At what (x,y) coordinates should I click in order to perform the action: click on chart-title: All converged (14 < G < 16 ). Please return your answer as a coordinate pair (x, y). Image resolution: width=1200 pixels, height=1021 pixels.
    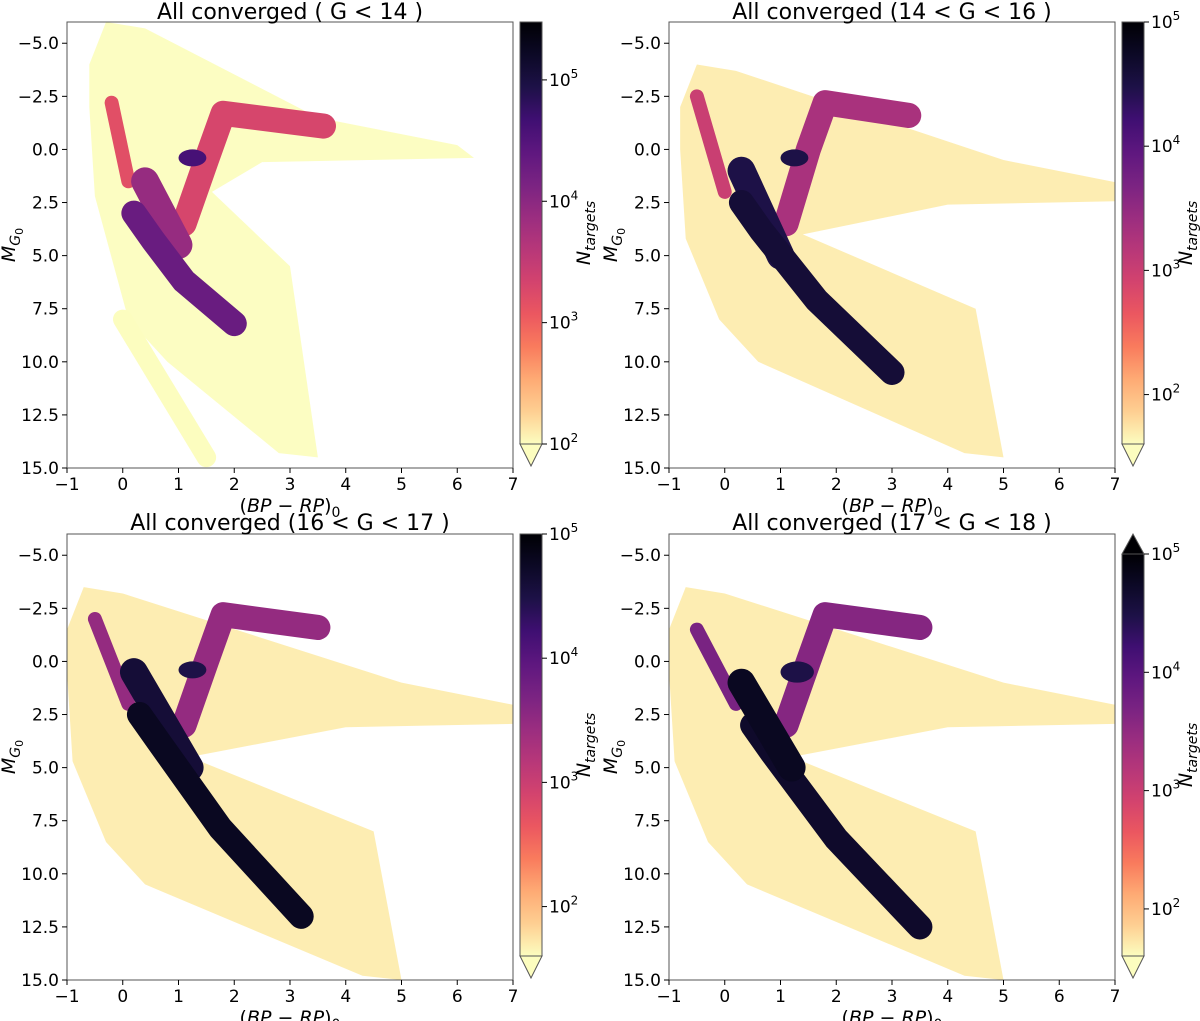
    Looking at the image, I should click on (891, 12).